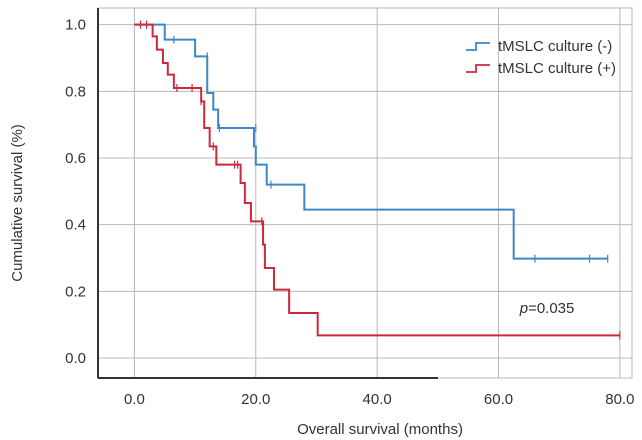  Describe the element at coordinates (498, 399) in the screenshot. I see `x-tick-label: 60.0` at that location.